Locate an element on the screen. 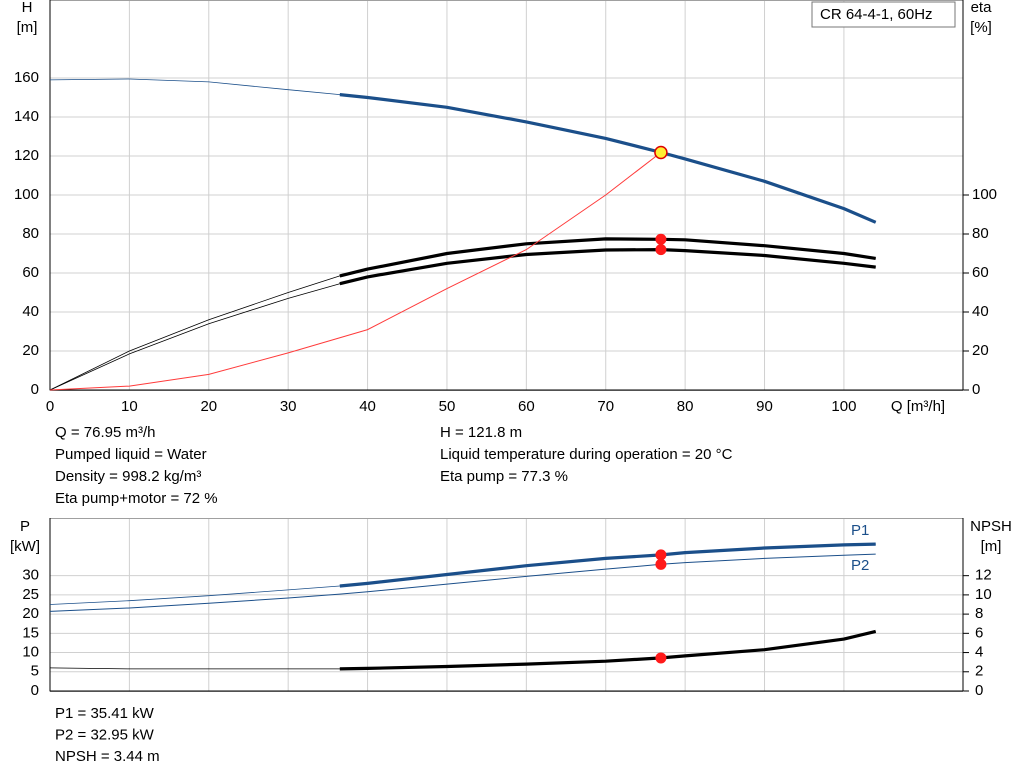 The height and width of the screenshot is (781, 1024). y-tick-label: 60 is located at coordinates (30, 272).